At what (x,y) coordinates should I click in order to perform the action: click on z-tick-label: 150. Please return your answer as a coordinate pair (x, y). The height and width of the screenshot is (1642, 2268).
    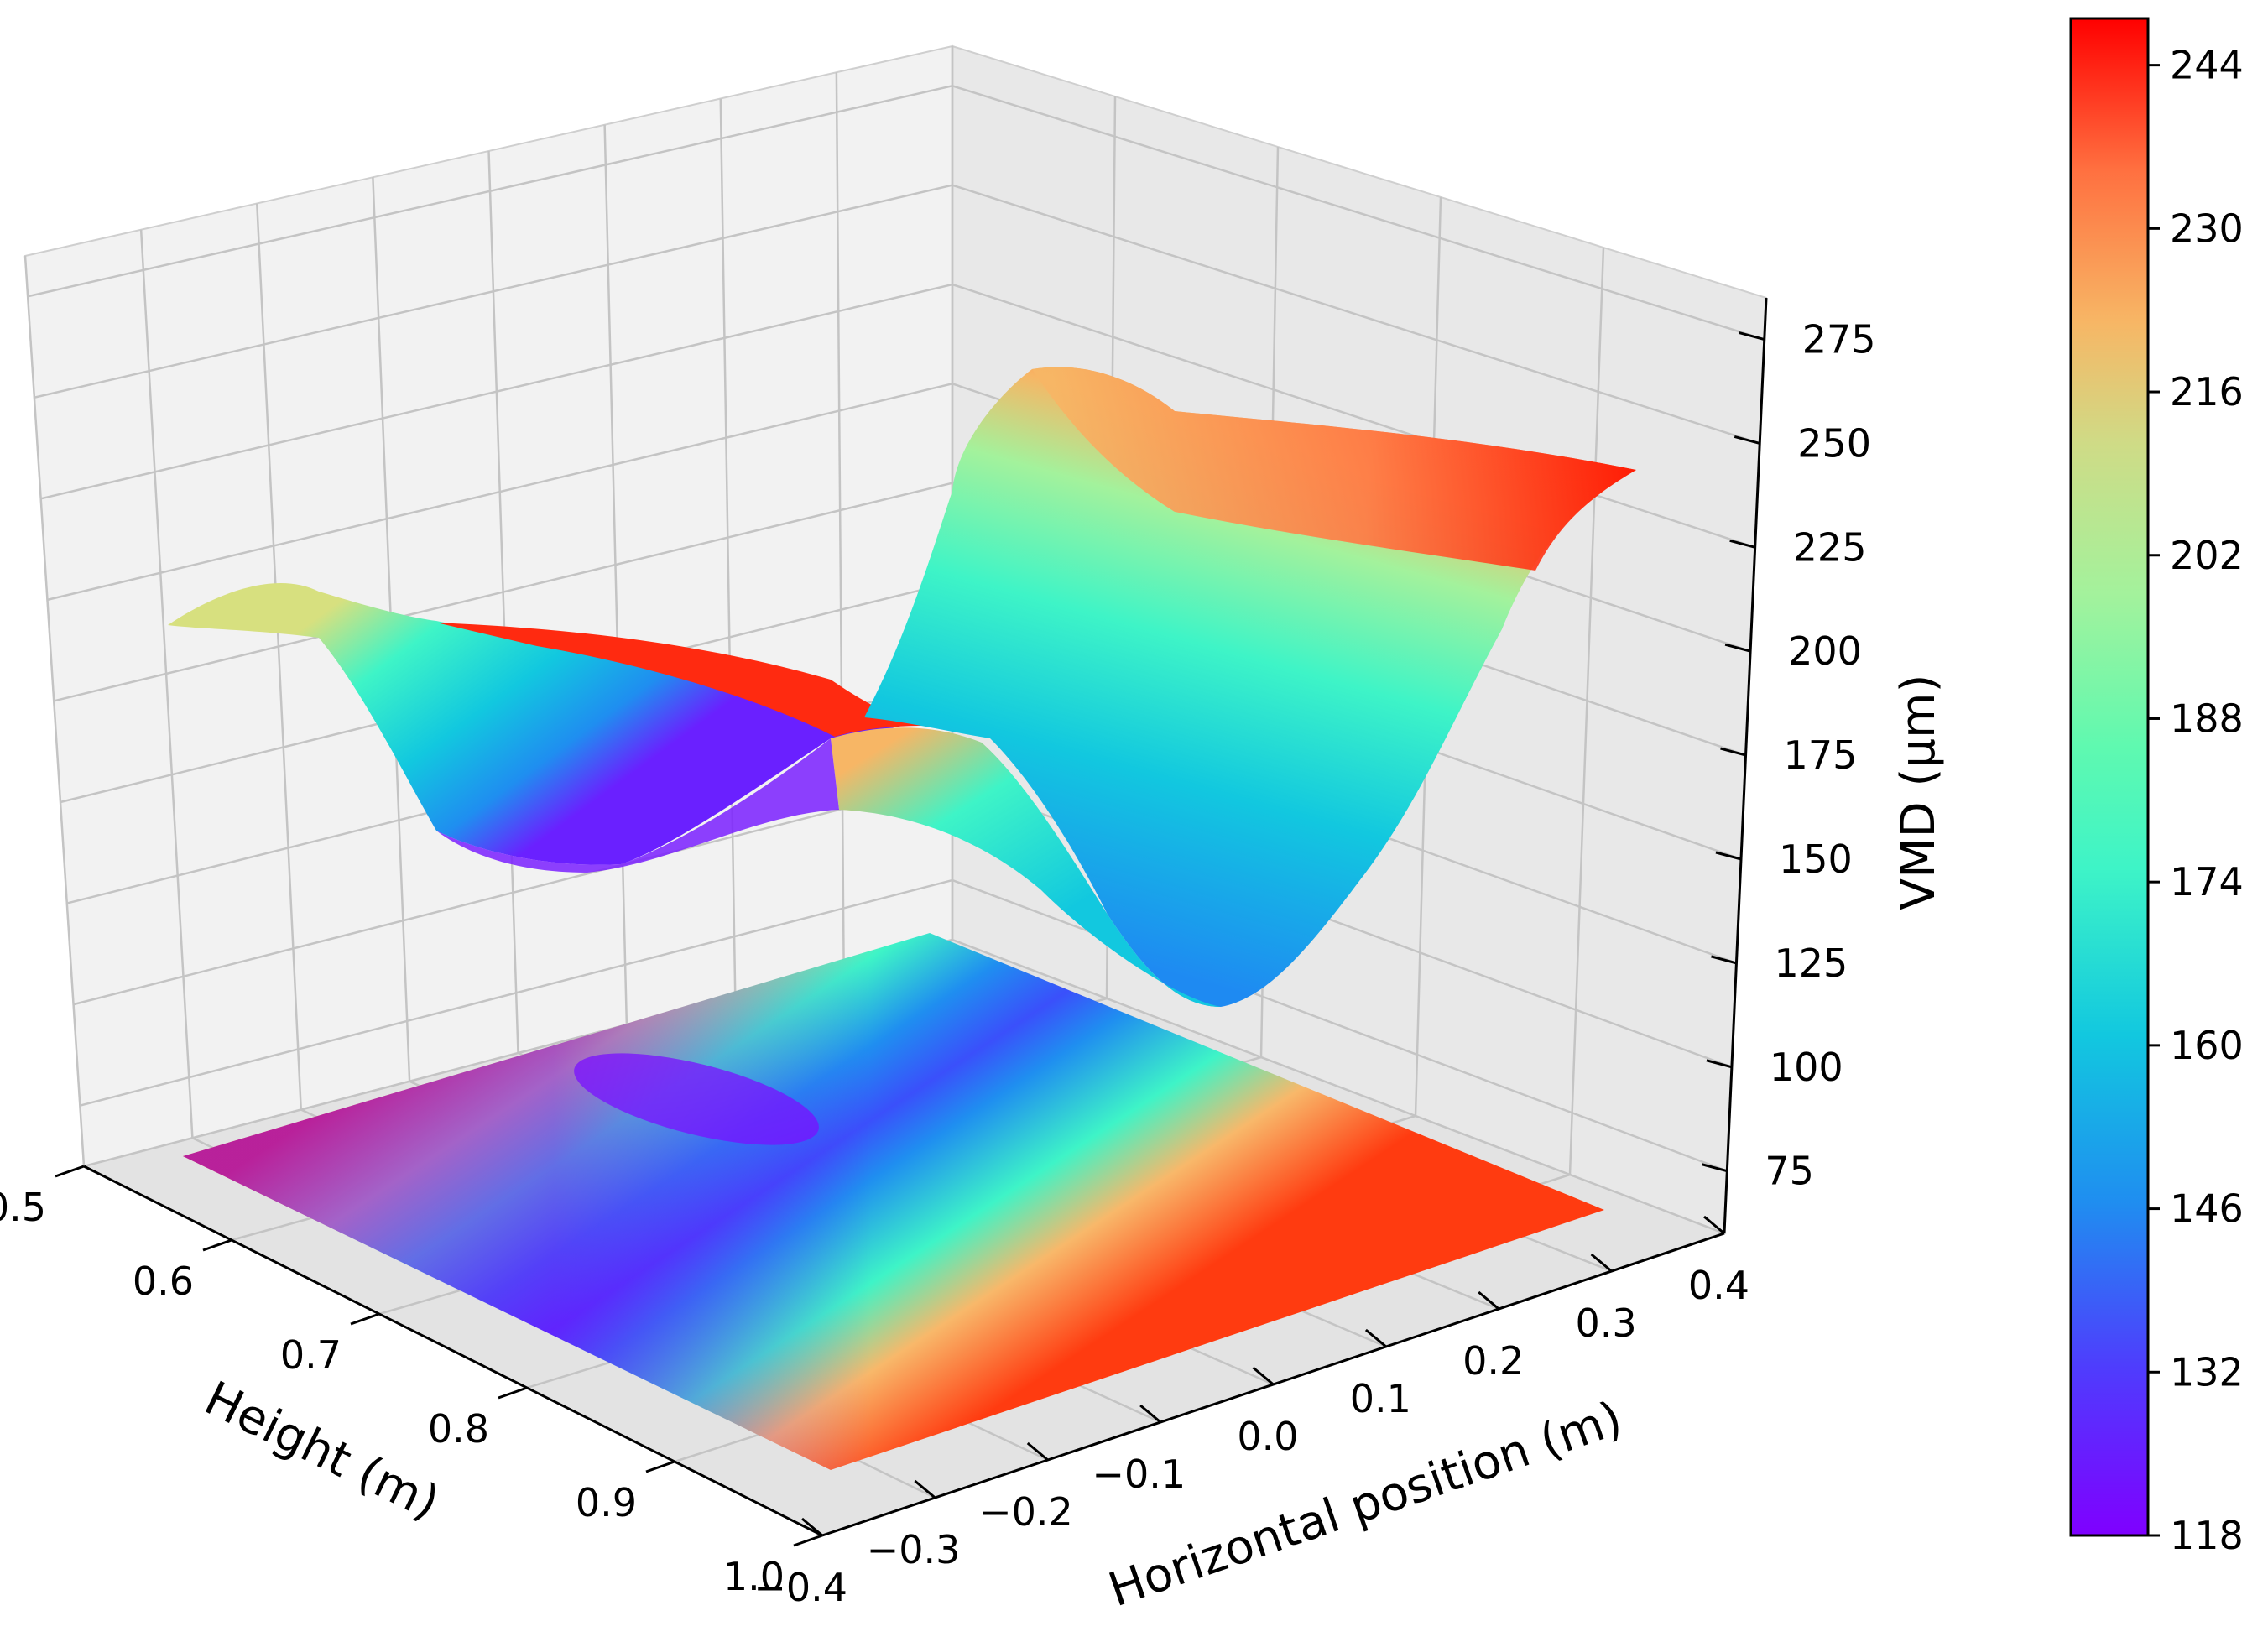
    Looking at the image, I should click on (1816, 860).